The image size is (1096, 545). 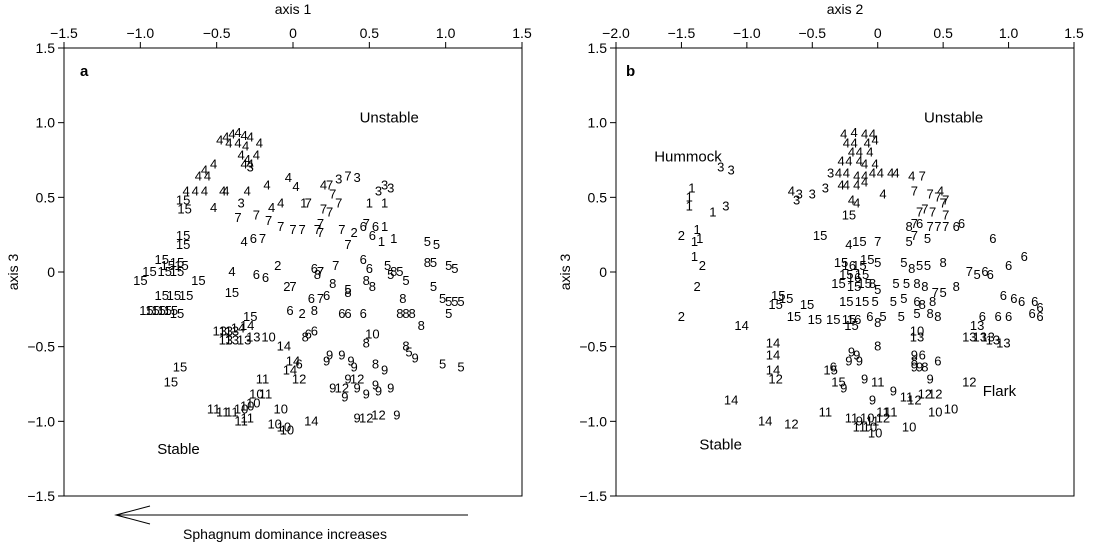 What do you see at coordinates (286, 286) in the screenshot?
I see `data-point: 2` at bounding box center [286, 286].